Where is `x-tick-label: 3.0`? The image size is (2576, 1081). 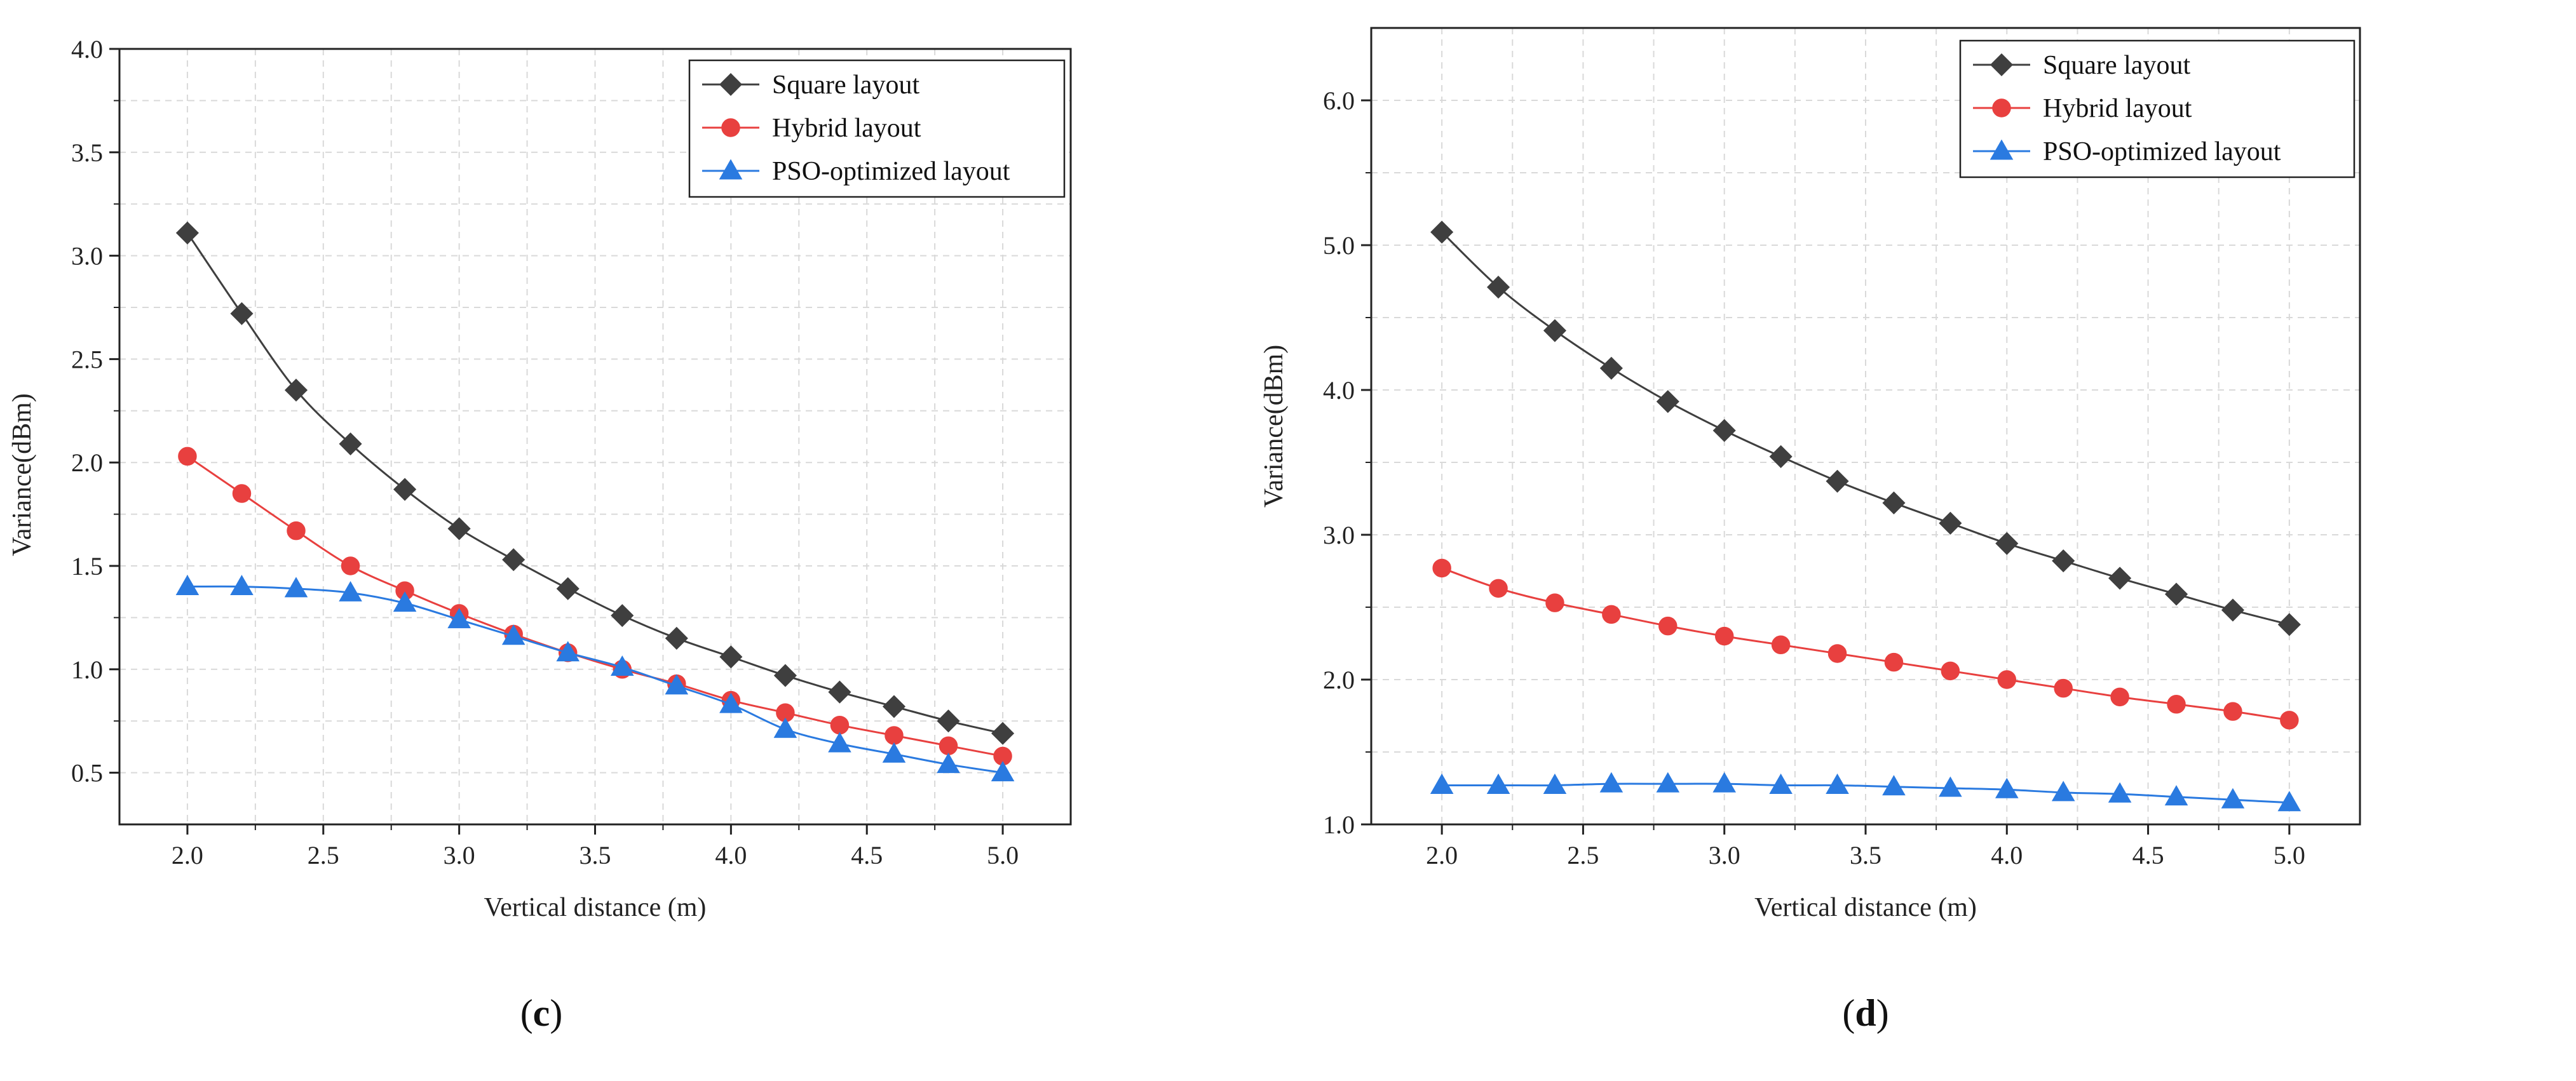
x-tick-label: 3.0 is located at coordinates (459, 855).